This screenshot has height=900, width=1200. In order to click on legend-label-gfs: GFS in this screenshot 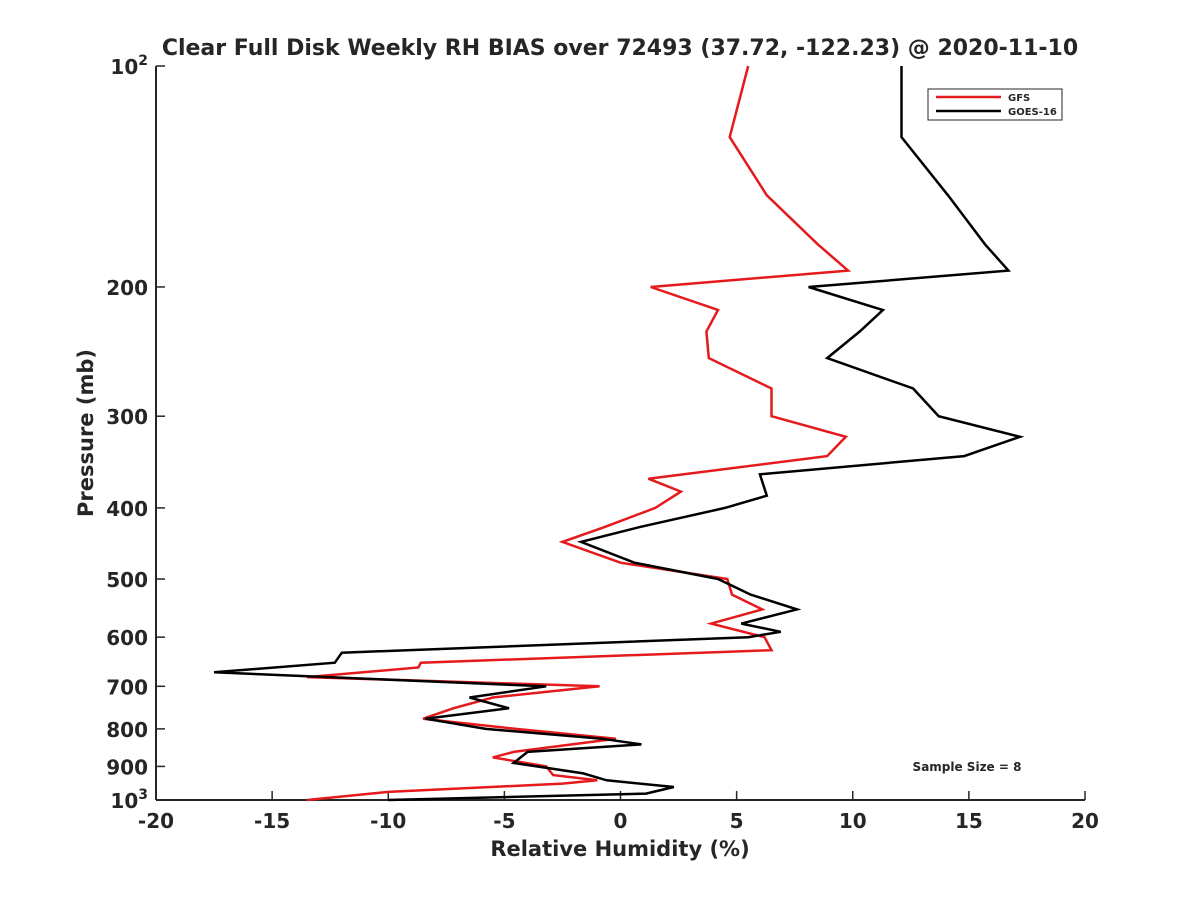, I will do `click(1019, 98)`.